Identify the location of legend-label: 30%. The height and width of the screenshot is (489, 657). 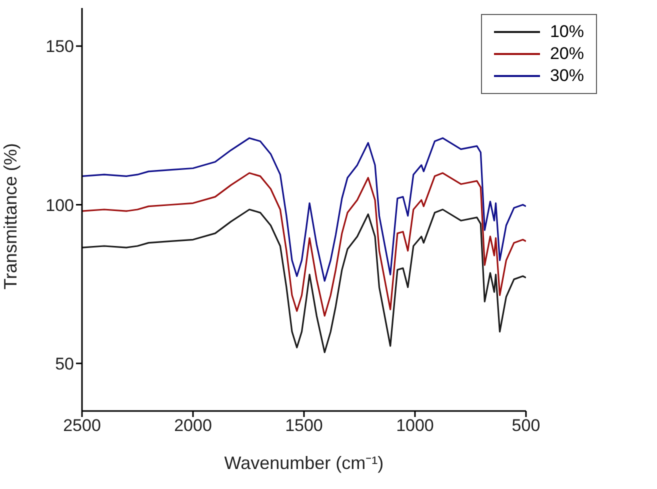
(567, 76).